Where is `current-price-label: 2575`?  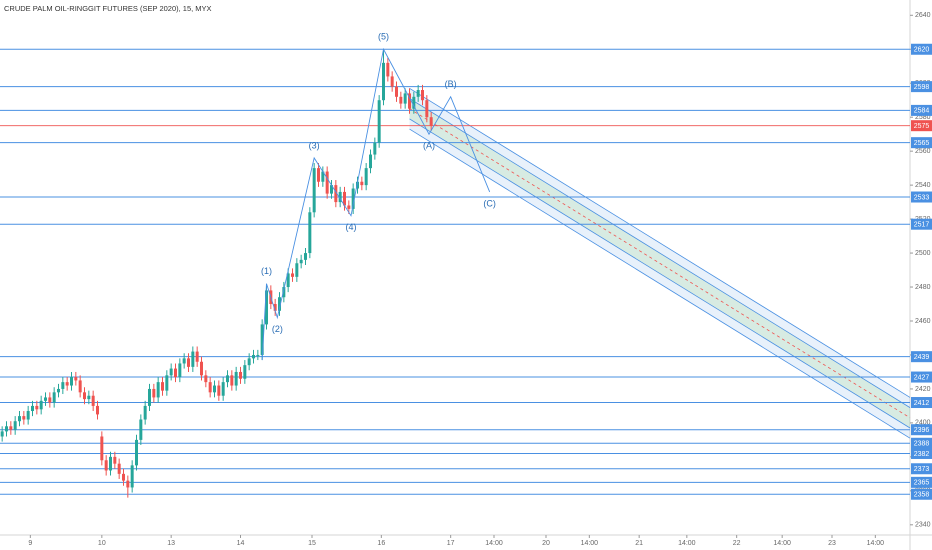
current-price-label: 2575 is located at coordinates (922, 126).